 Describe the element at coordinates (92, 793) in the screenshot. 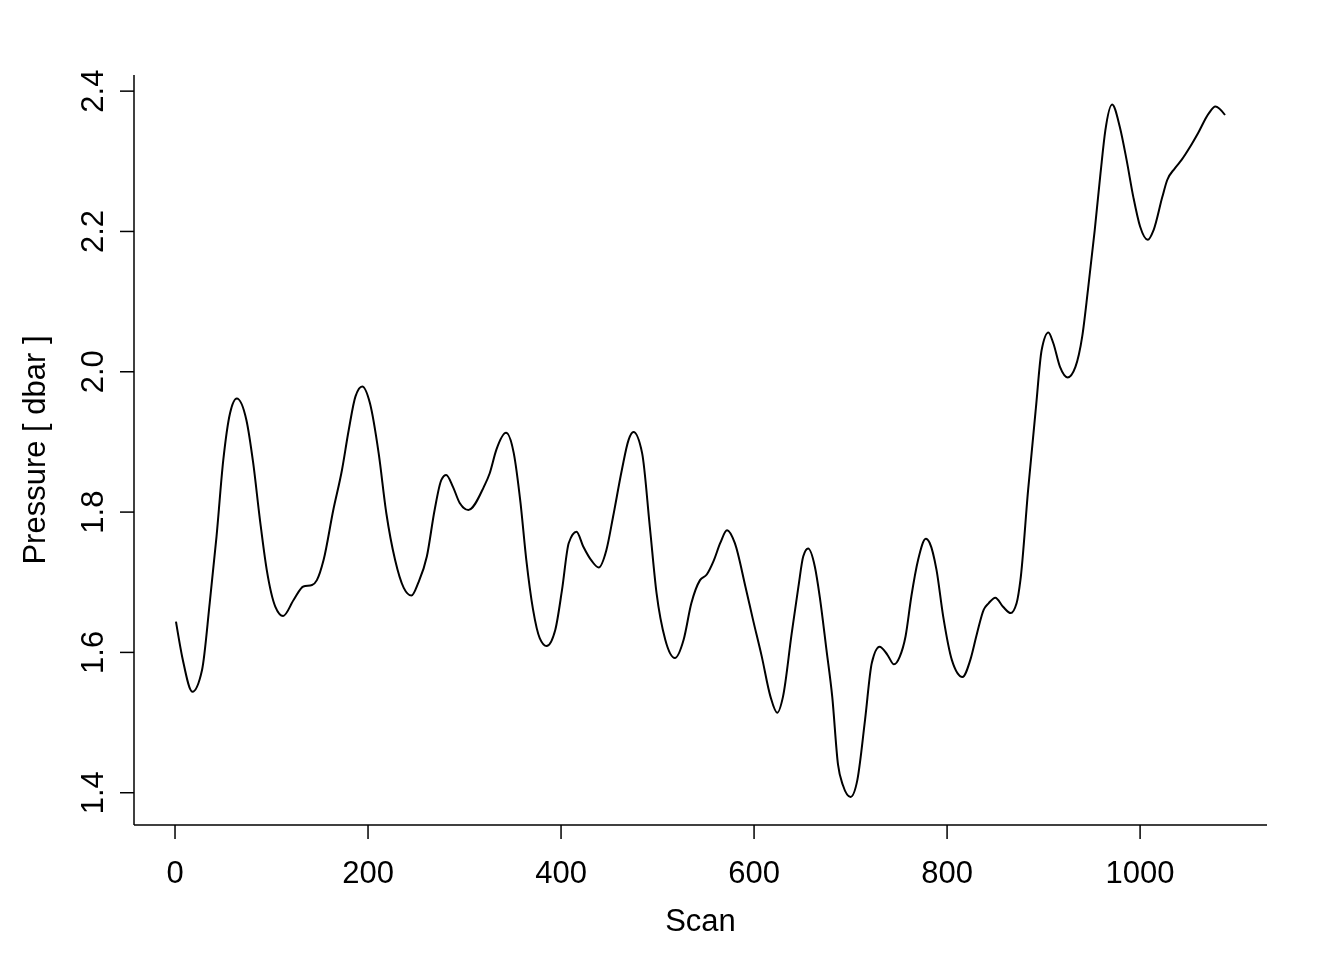

I see `y-tick-label: 1.4` at that location.